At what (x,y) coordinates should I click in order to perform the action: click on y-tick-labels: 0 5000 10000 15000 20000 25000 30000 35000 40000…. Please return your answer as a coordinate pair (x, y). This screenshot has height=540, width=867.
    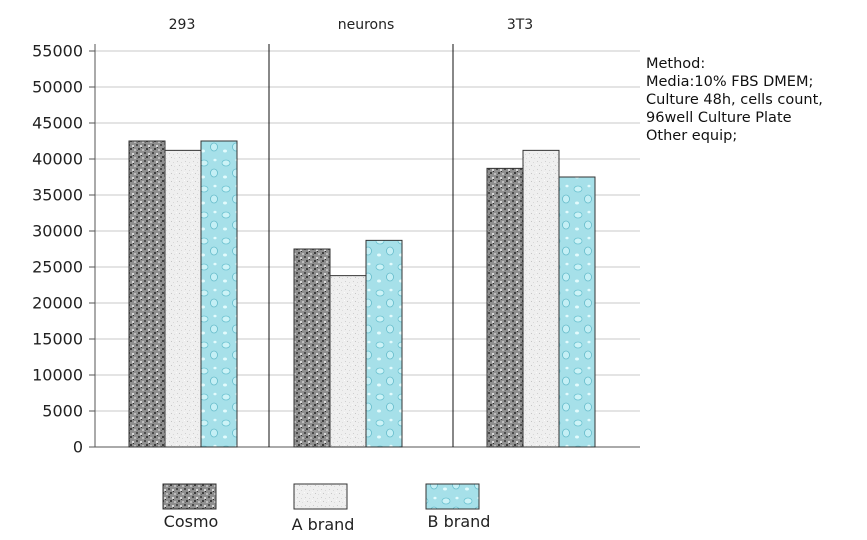
    Looking at the image, I should click on (57, 249).